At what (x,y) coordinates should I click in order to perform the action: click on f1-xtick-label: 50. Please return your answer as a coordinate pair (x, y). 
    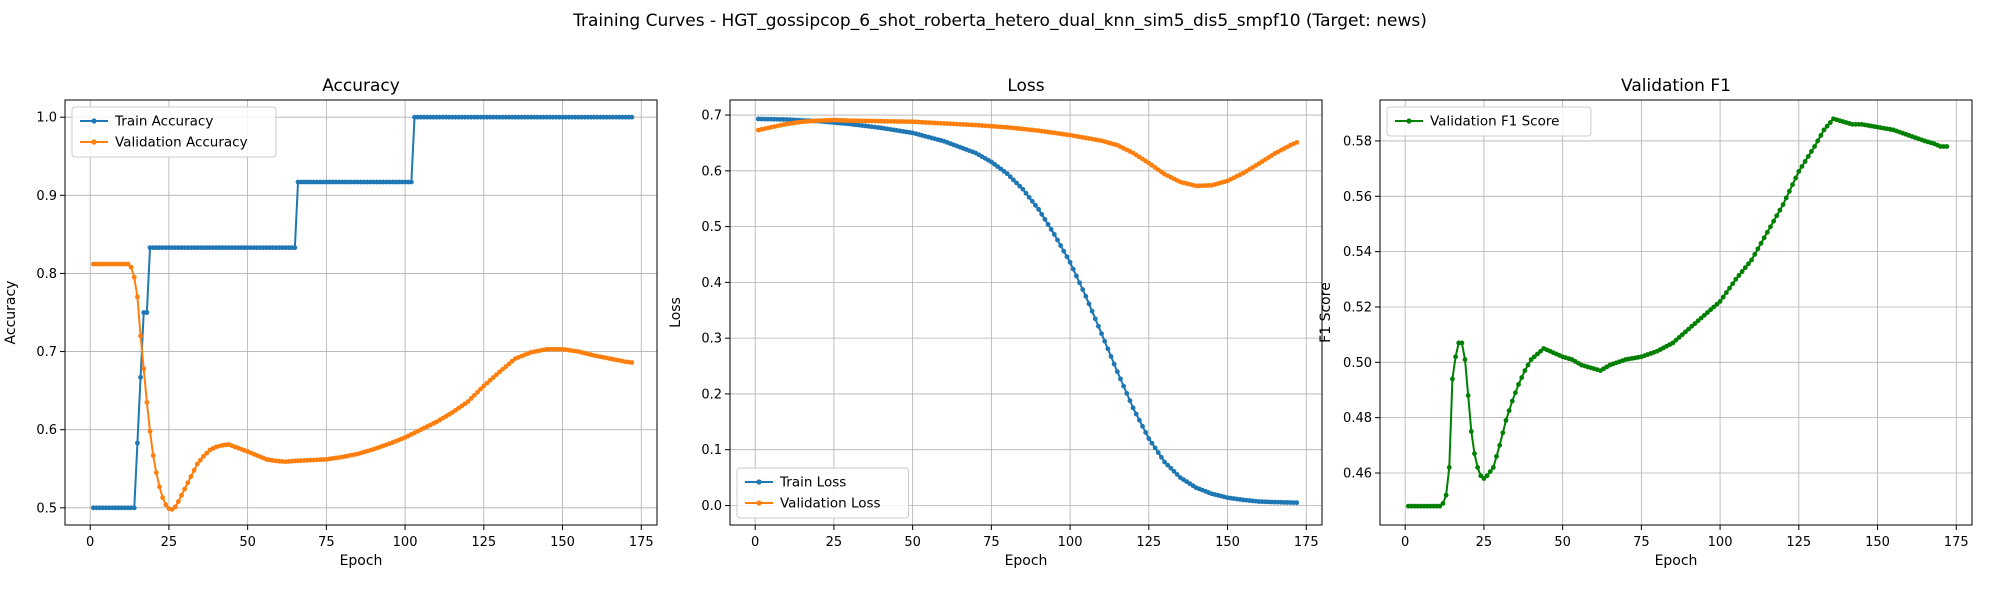
    Looking at the image, I should click on (1562, 542).